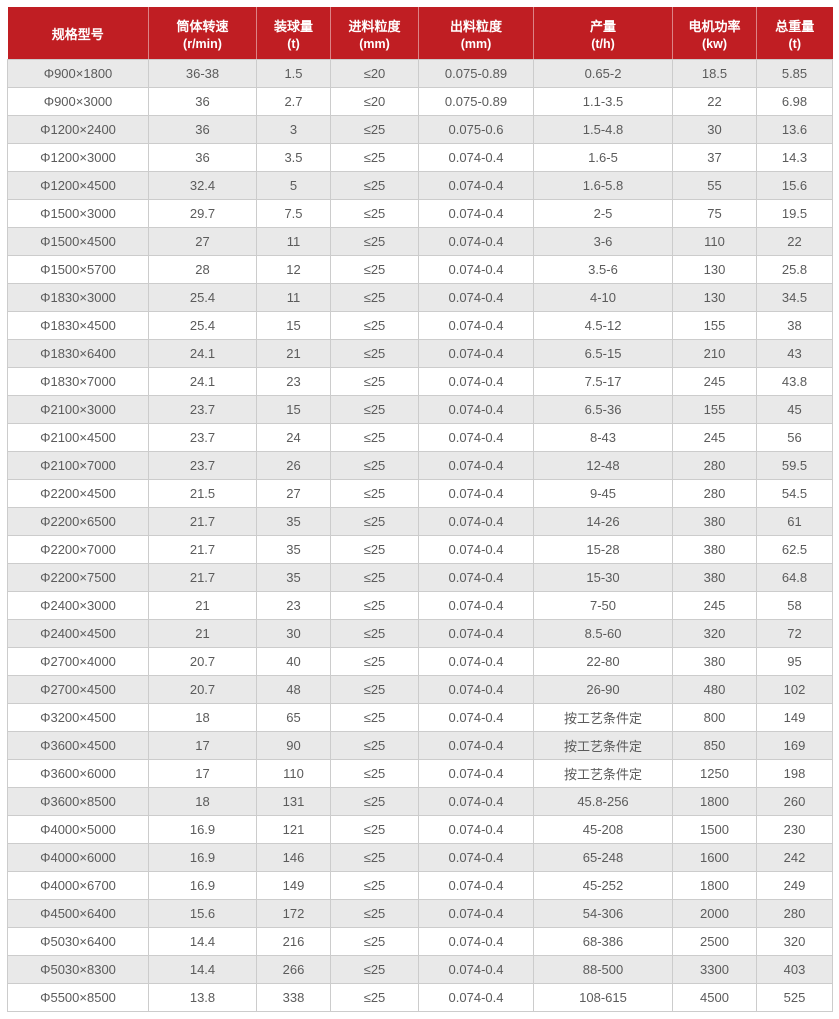 The height and width of the screenshot is (1019, 839). Describe the element at coordinates (78, 941) in the screenshot. I see `table-cell: Φ5030×6400` at that location.